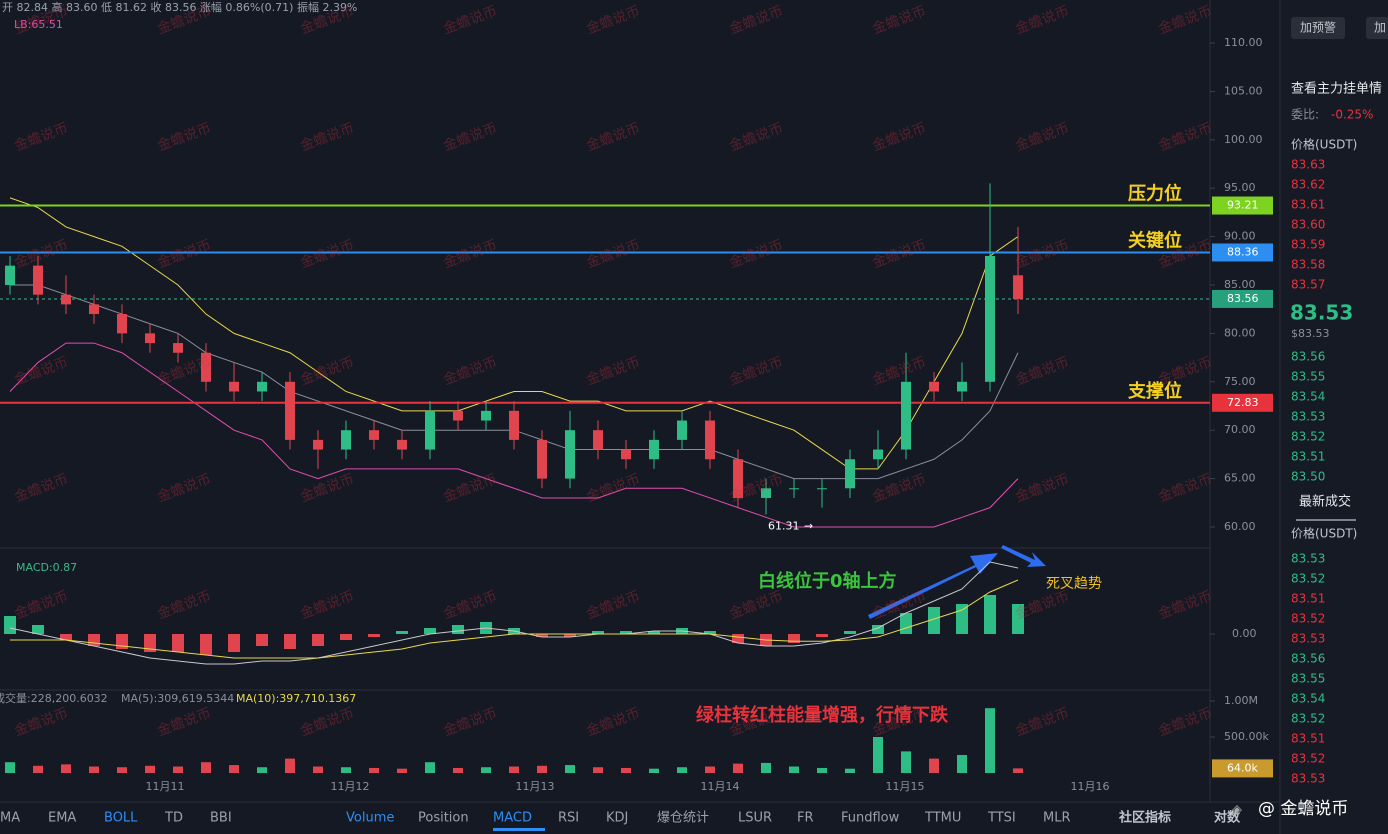  What do you see at coordinates (1308, 699) in the screenshot?
I see `trade-price: 83.54` at bounding box center [1308, 699].